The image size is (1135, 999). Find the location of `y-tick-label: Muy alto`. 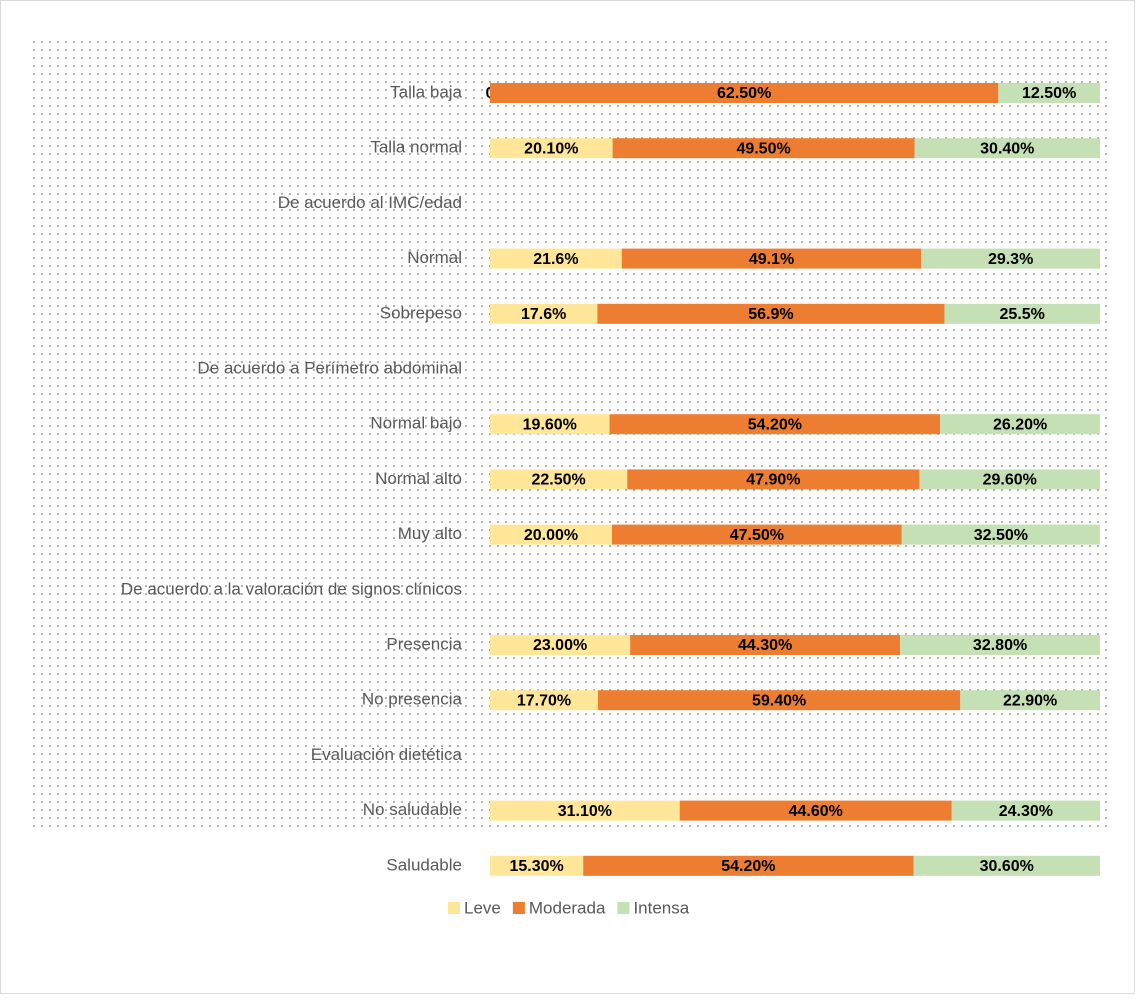

y-tick-label: Muy alto is located at coordinates (430, 533).